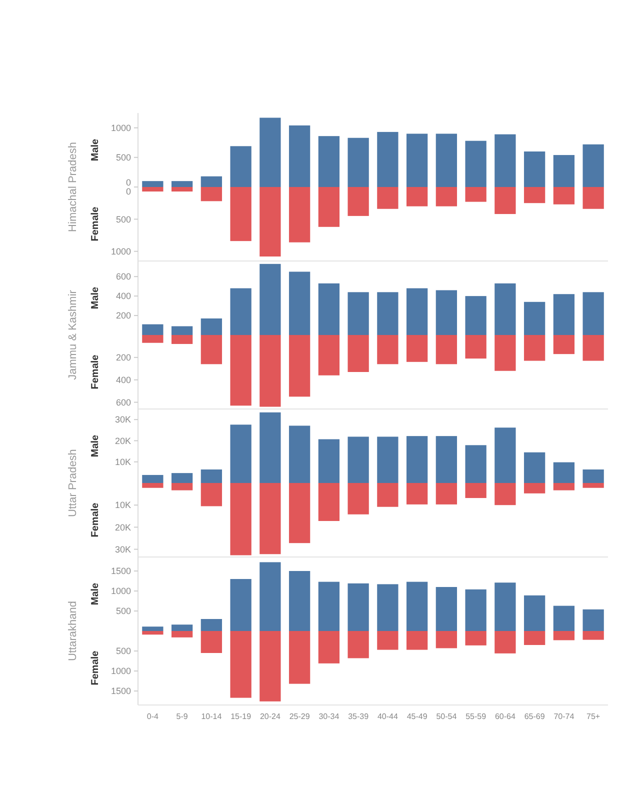 The height and width of the screenshot is (810, 635). Describe the element at coordinates (593, 716) in the screenshot. I see `x-tick-label: 75+` at that location.